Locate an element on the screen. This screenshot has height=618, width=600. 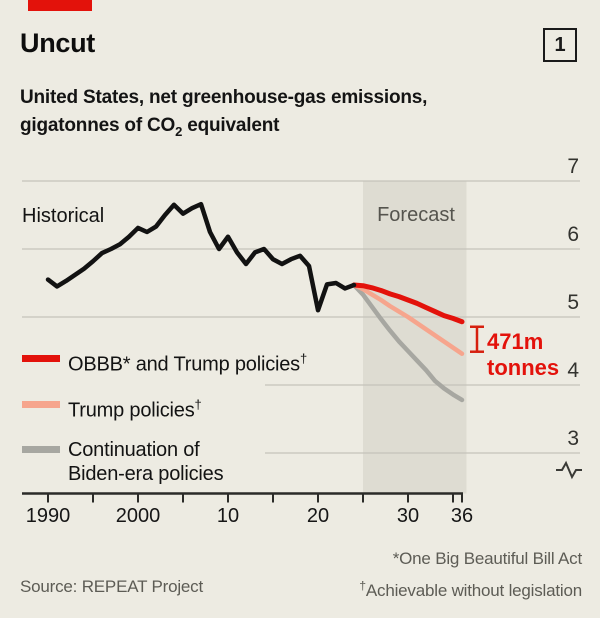
x-axis-label-2010: 10 is located at coordinates (228, 516).